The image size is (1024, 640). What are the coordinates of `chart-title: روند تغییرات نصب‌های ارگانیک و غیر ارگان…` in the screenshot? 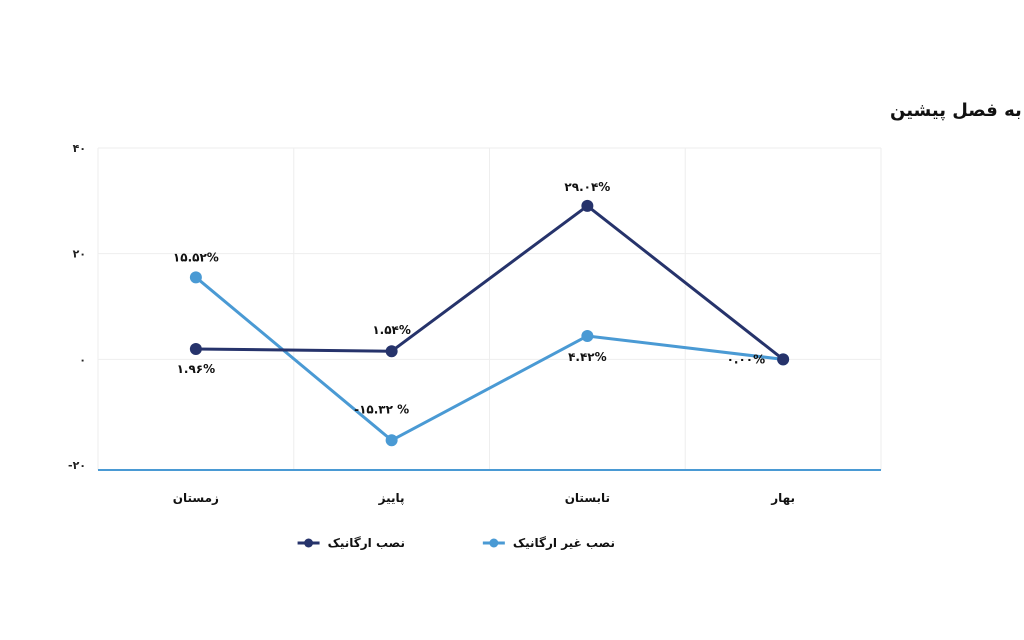 It's located at (957, 110).